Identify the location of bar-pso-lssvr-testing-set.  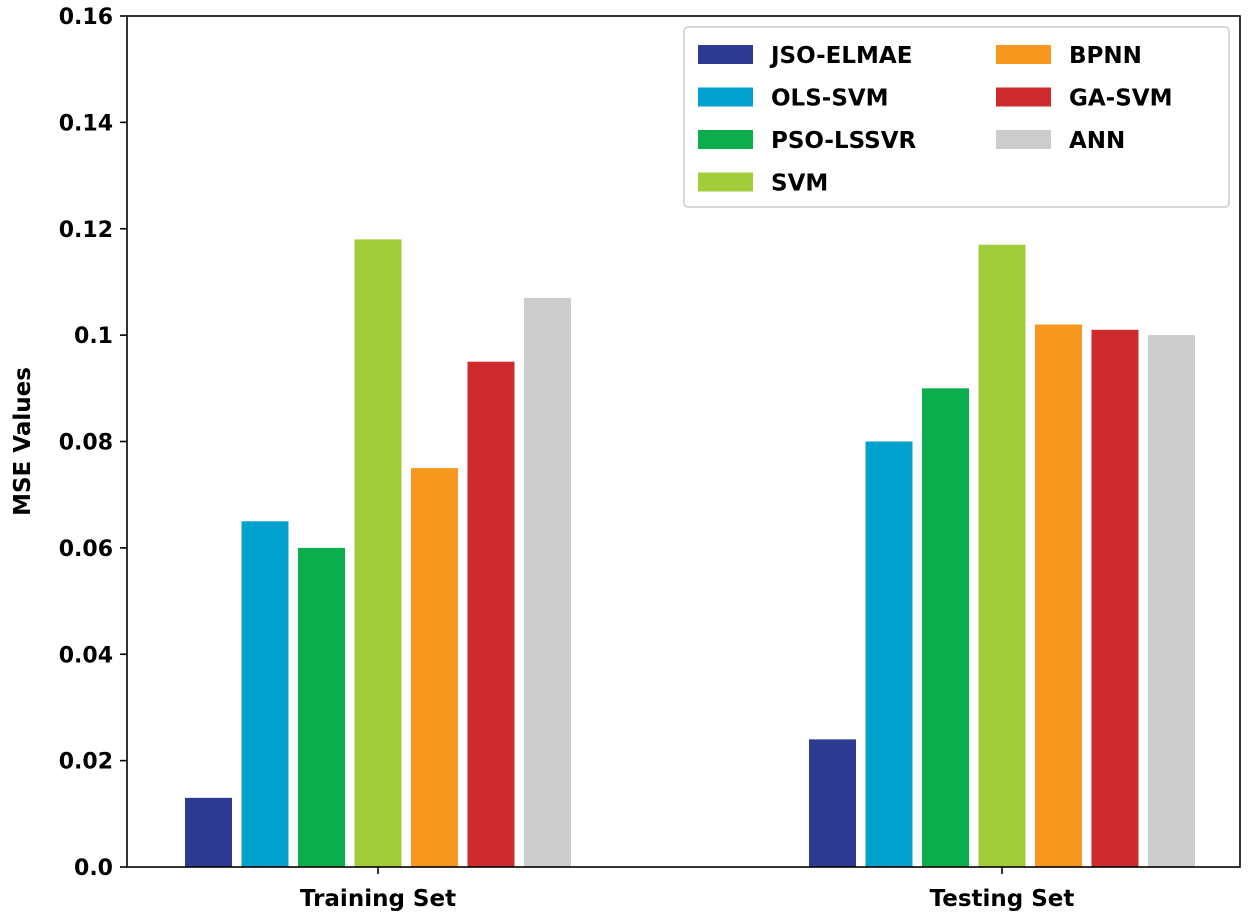
(945, 627).